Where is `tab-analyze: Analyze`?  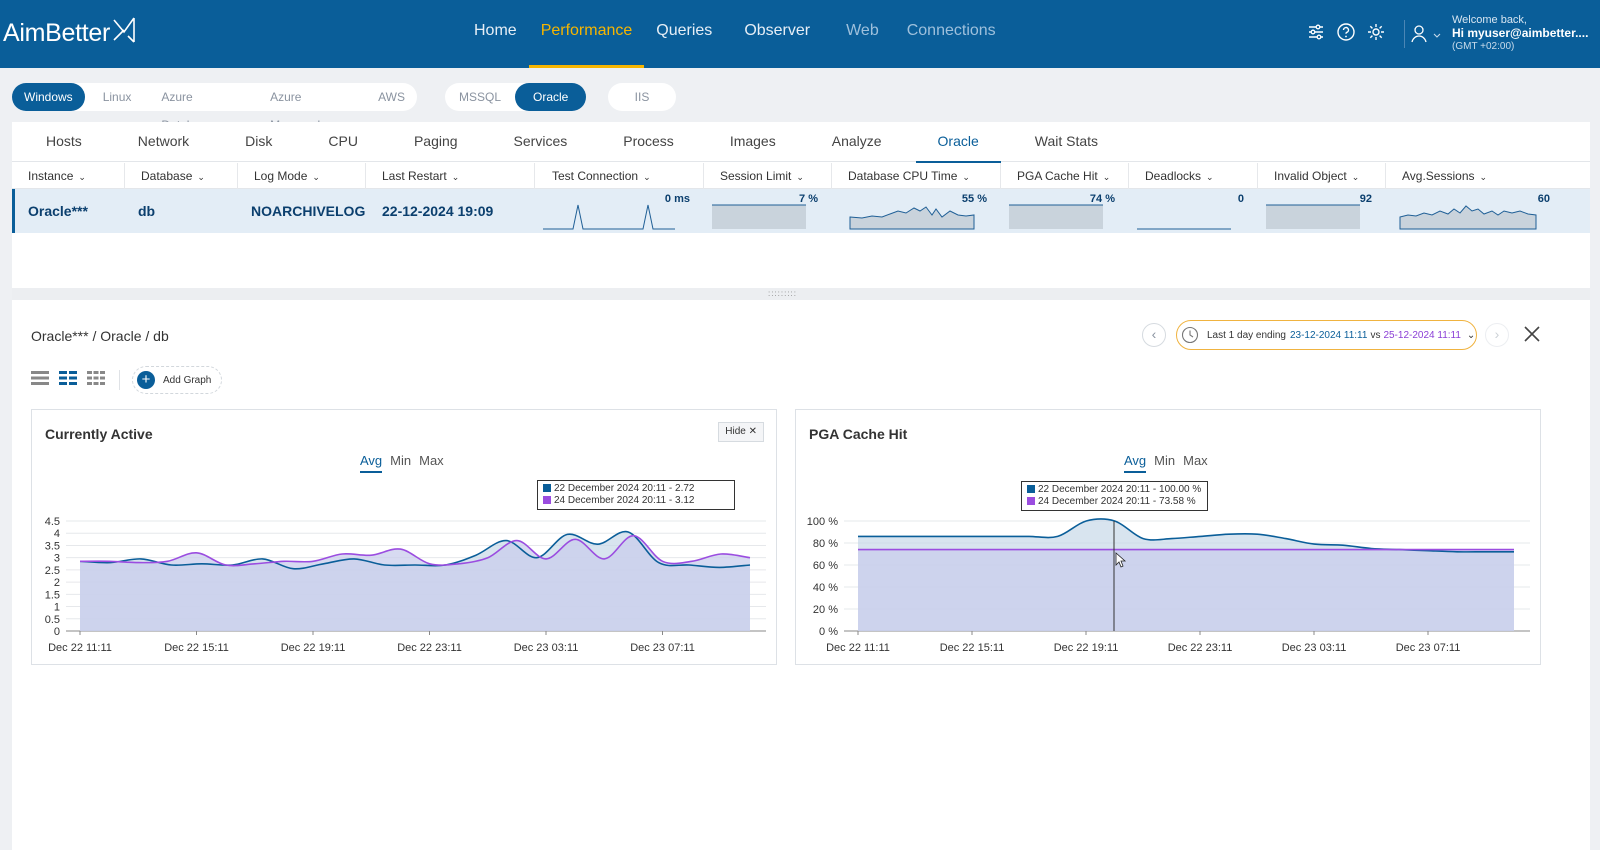
tab-analyze: Analyze is located at coordinates (856, 141).